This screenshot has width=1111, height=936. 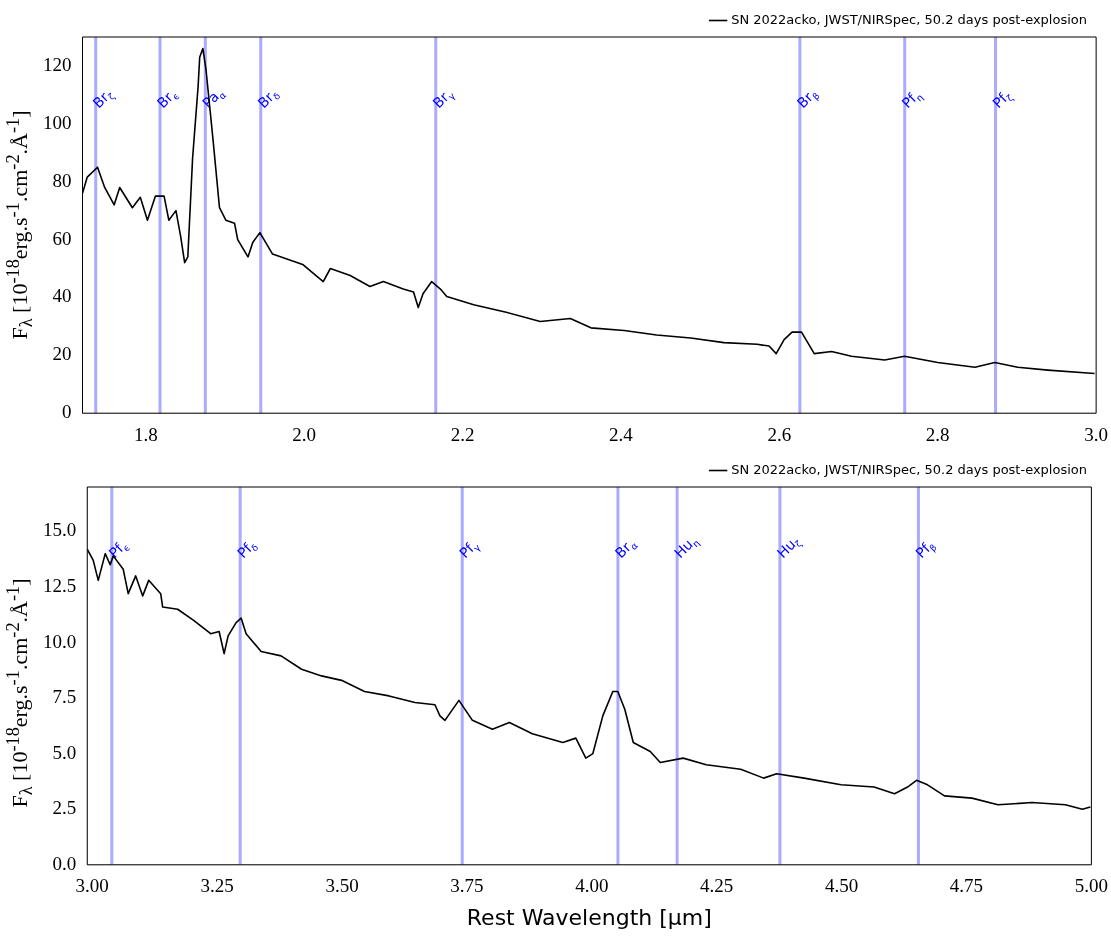 I want to click on ref-line-label: Pfη, so click(x=912, y=100).